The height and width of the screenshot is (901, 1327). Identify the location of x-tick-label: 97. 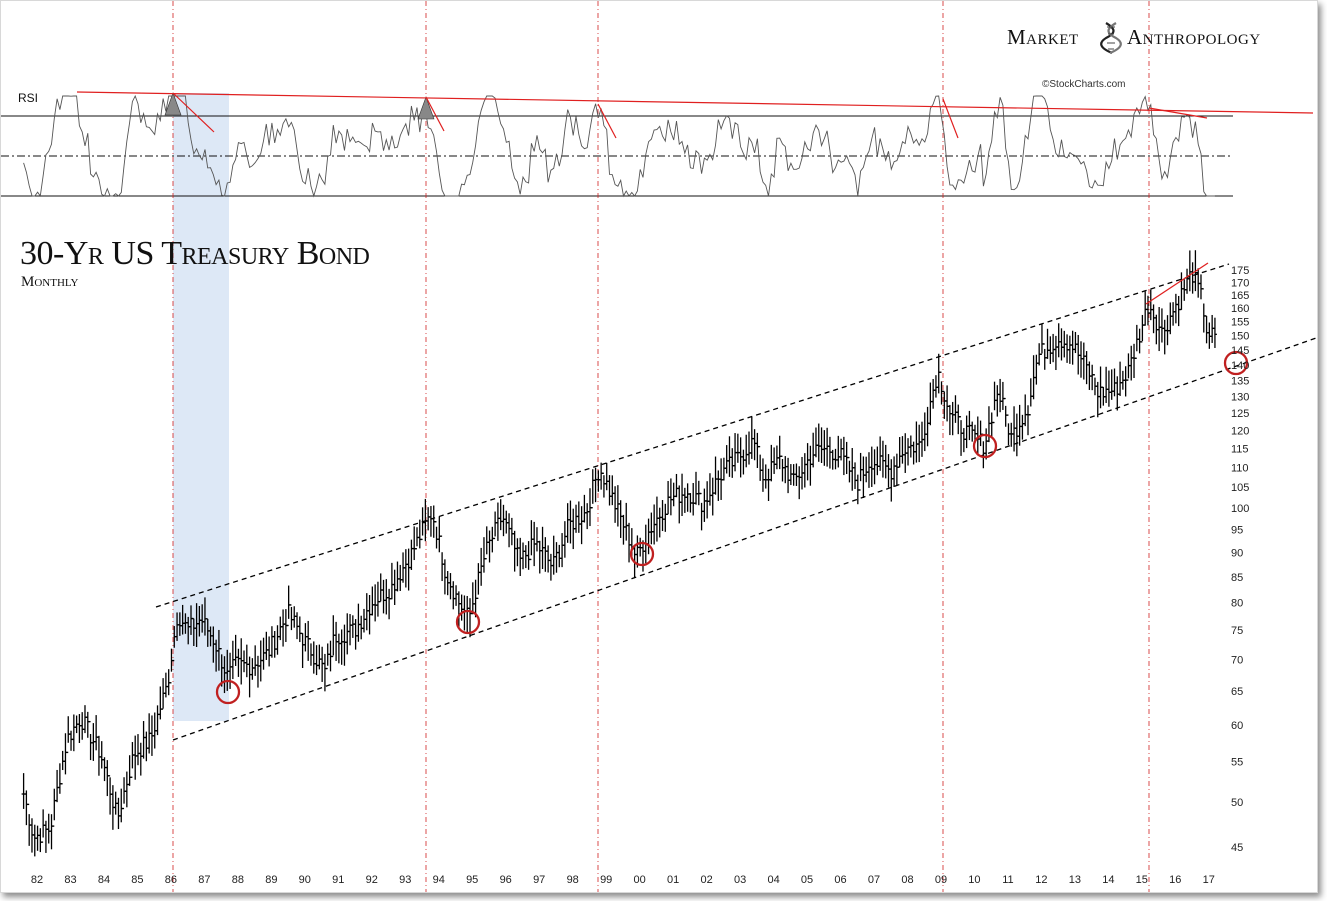
(539, 880).